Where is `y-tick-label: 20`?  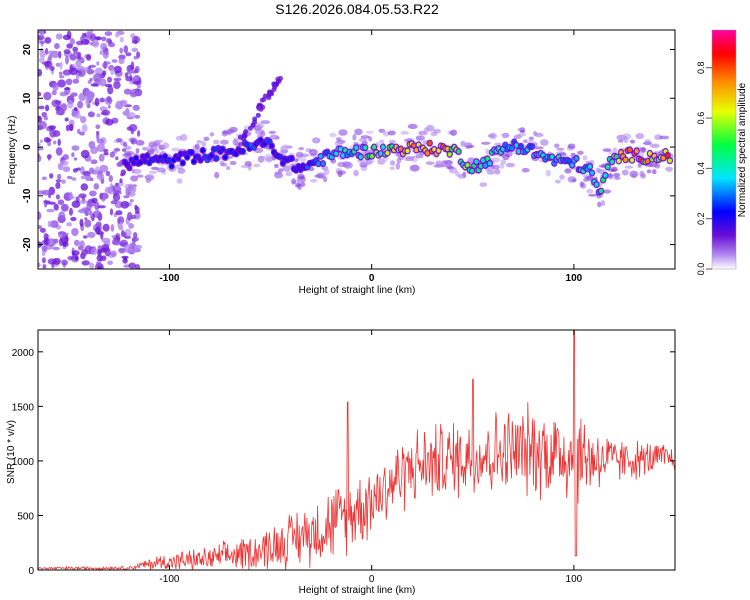 y-tick-label: 20 is located at coordinates (27, 50).